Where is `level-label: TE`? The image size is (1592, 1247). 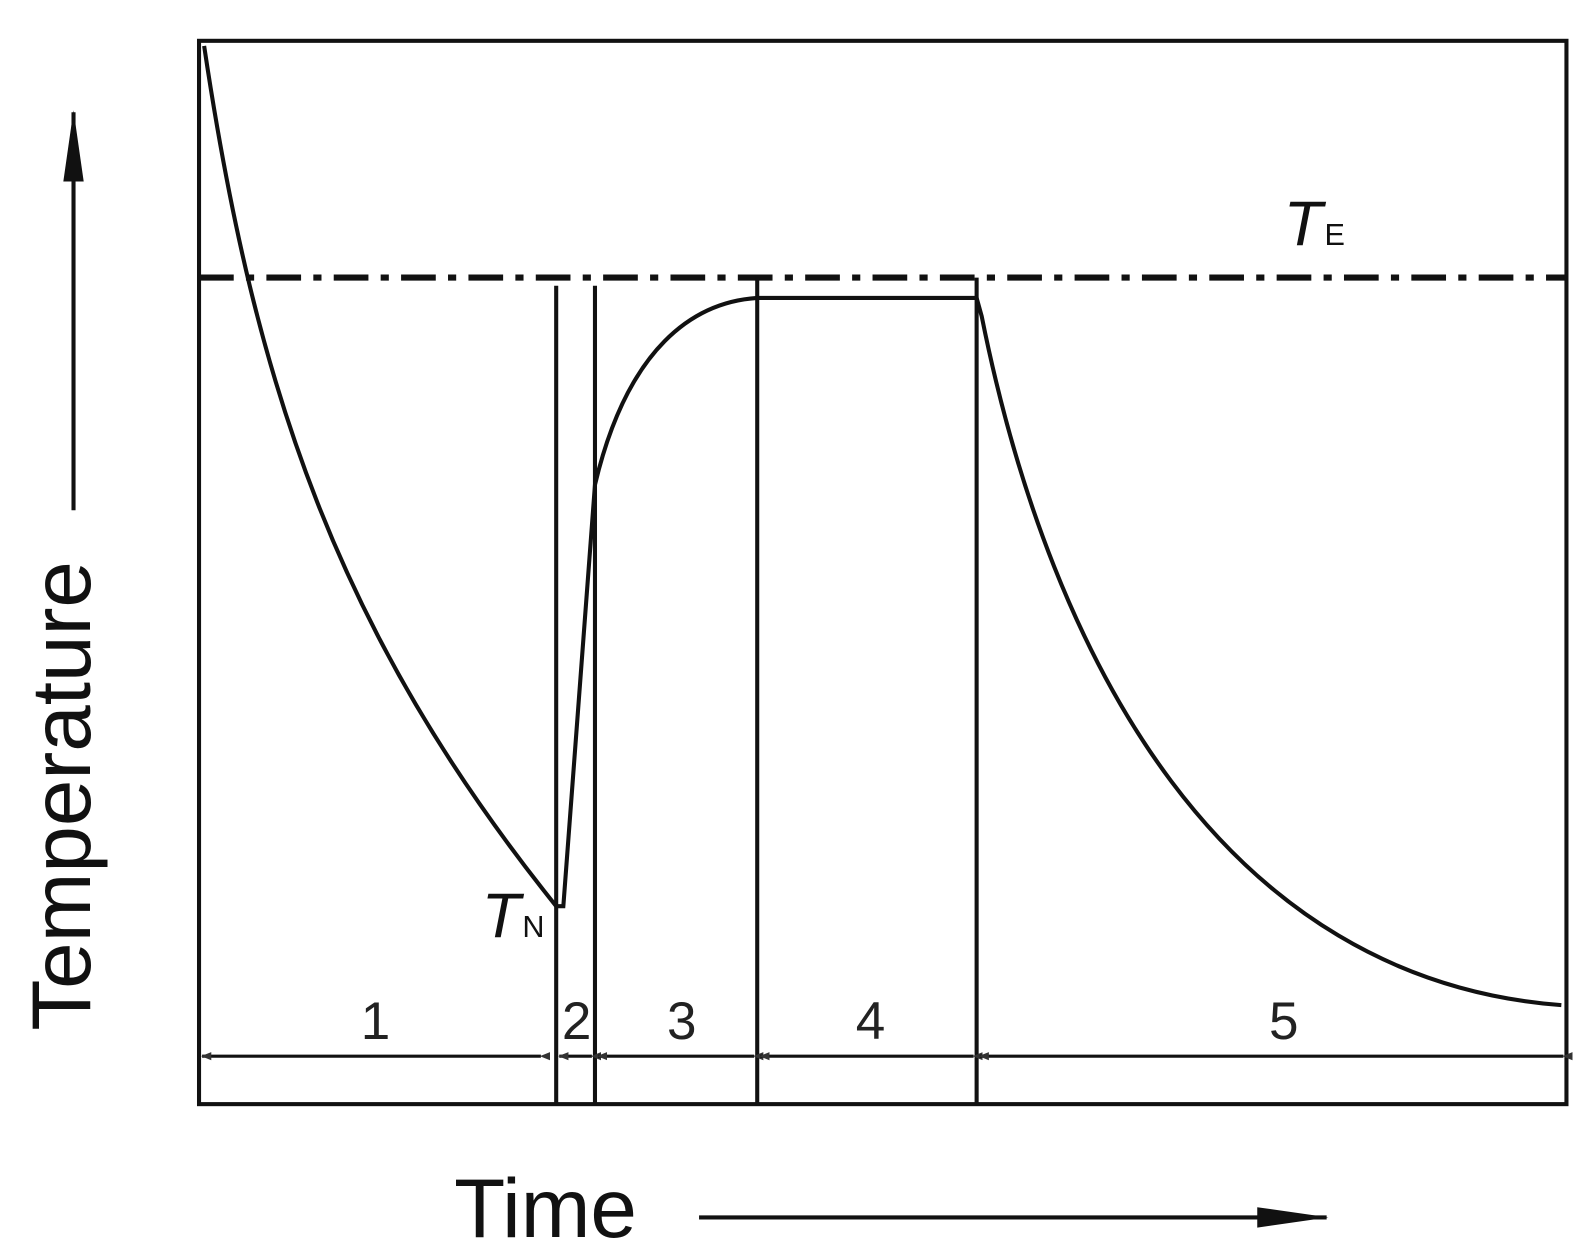
level-label: TE is located at coordinates (1314, 224).